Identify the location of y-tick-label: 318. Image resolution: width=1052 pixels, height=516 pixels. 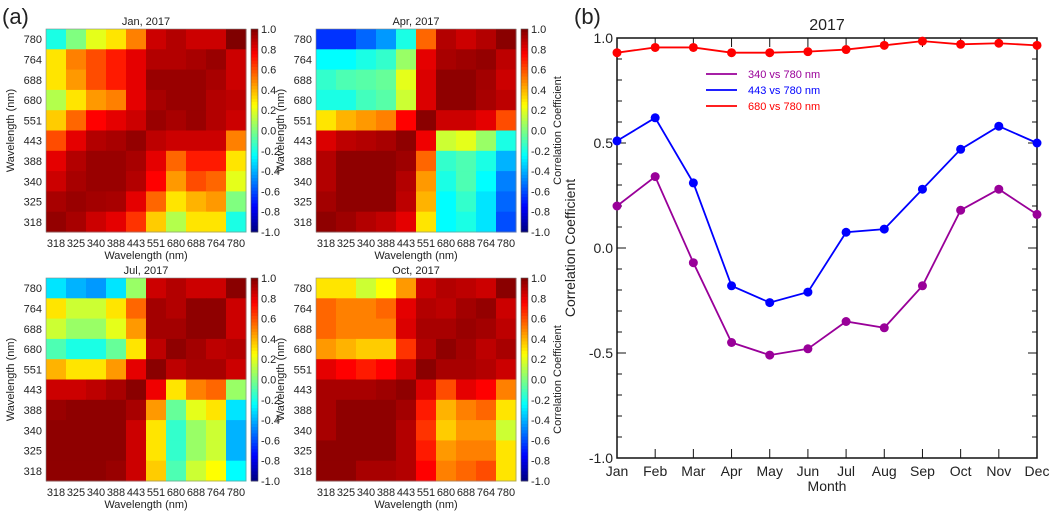
(303, 472).